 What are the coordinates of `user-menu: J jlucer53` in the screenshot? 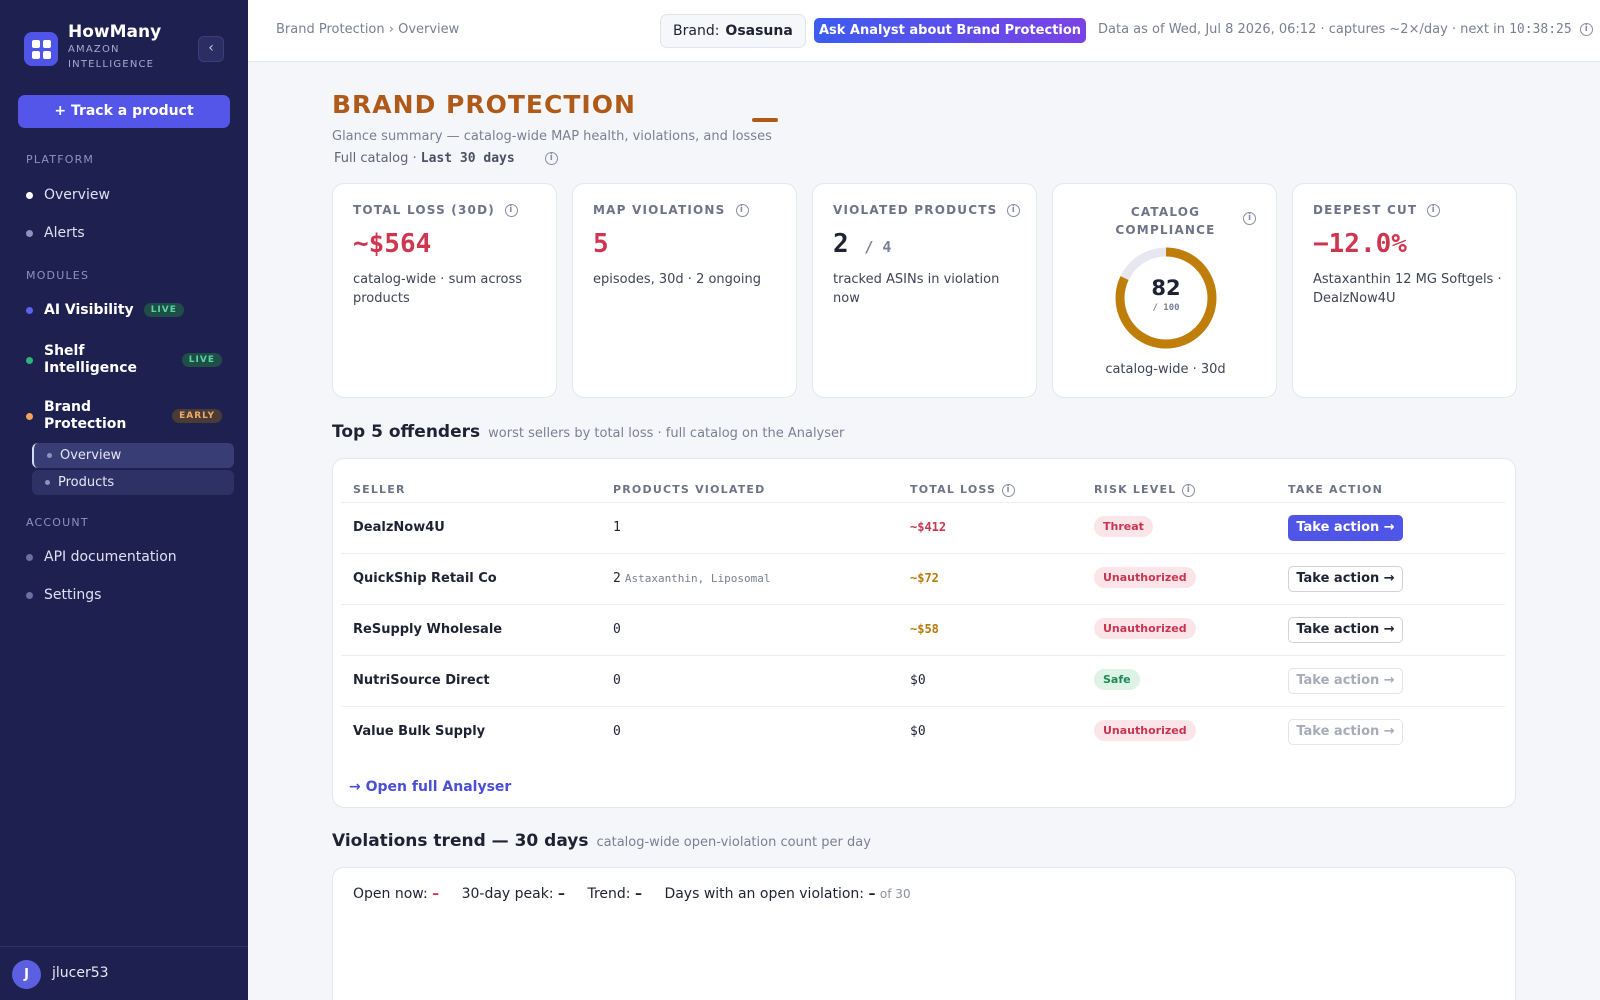 It's located at (124, 973).